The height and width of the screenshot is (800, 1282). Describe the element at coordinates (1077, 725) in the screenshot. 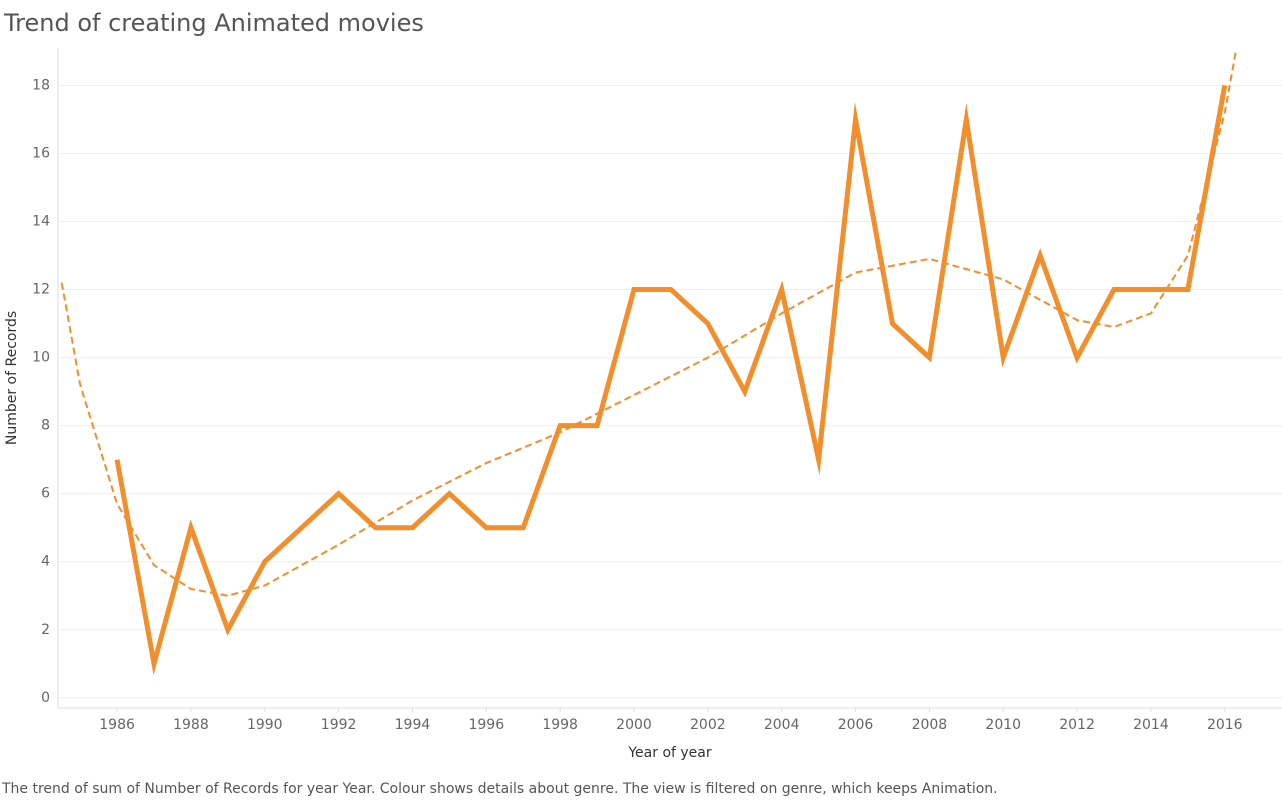

I see `x-tick-label: 2012` at that location.